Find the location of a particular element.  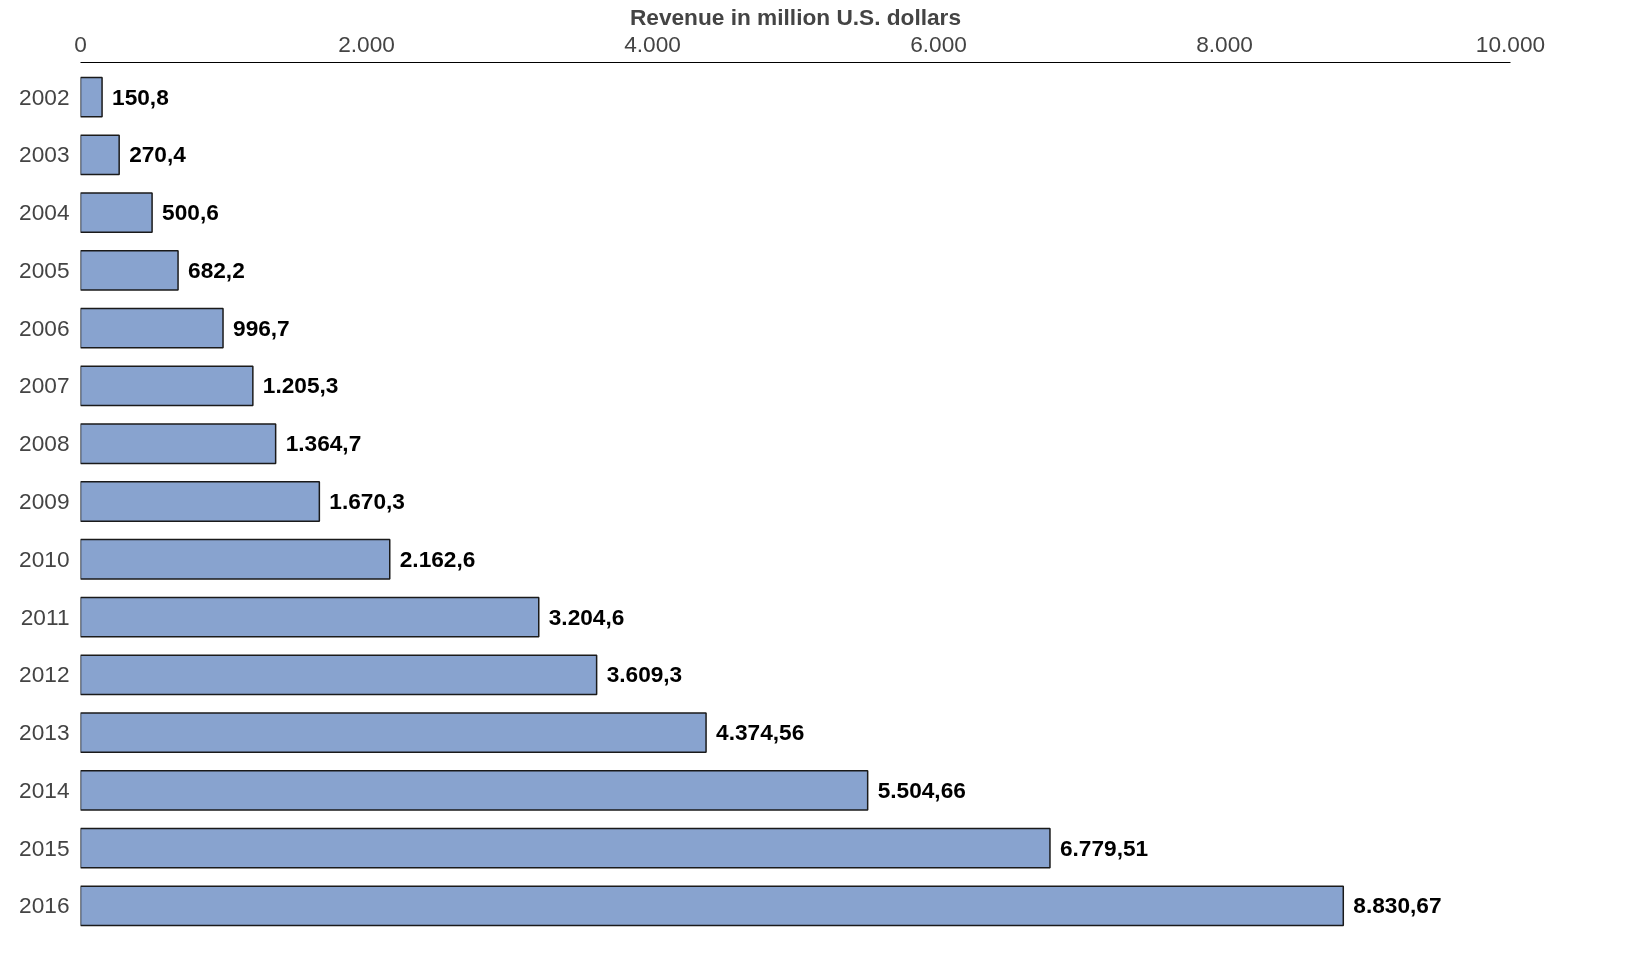

data-label: 1.205,3 is located at coordinates (300, 385).